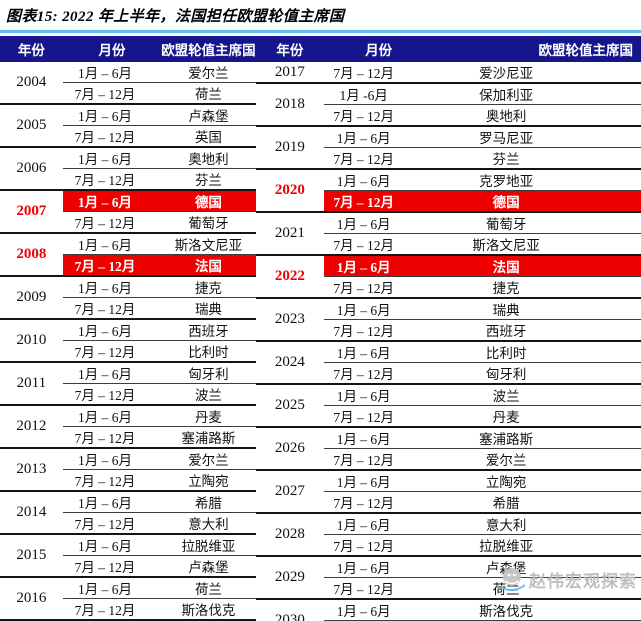 This screenshot has width=641, height=621. What do you see at coordinates (290, 147) in the screenshot?
I see `year-cell: 2019` at bounding box center [290, 147].